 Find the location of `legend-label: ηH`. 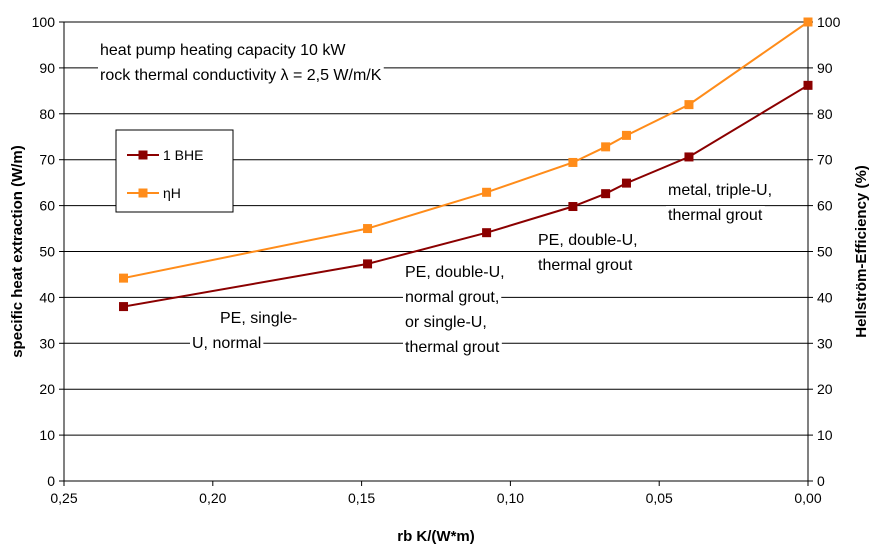

legend-label: ηH is located at coordinates (172, 193).